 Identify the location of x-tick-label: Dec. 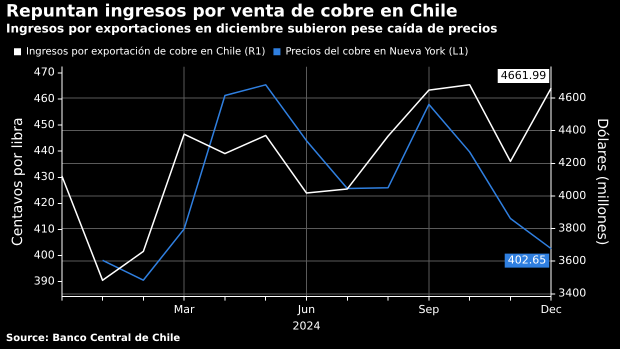
(551, 309).